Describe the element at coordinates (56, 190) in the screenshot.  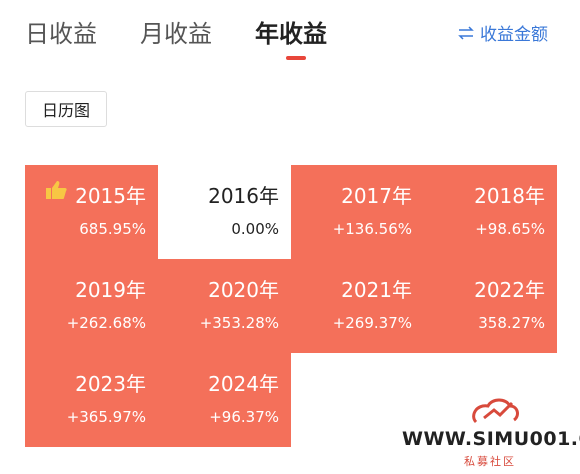
I see `thumb-icon` at that location.